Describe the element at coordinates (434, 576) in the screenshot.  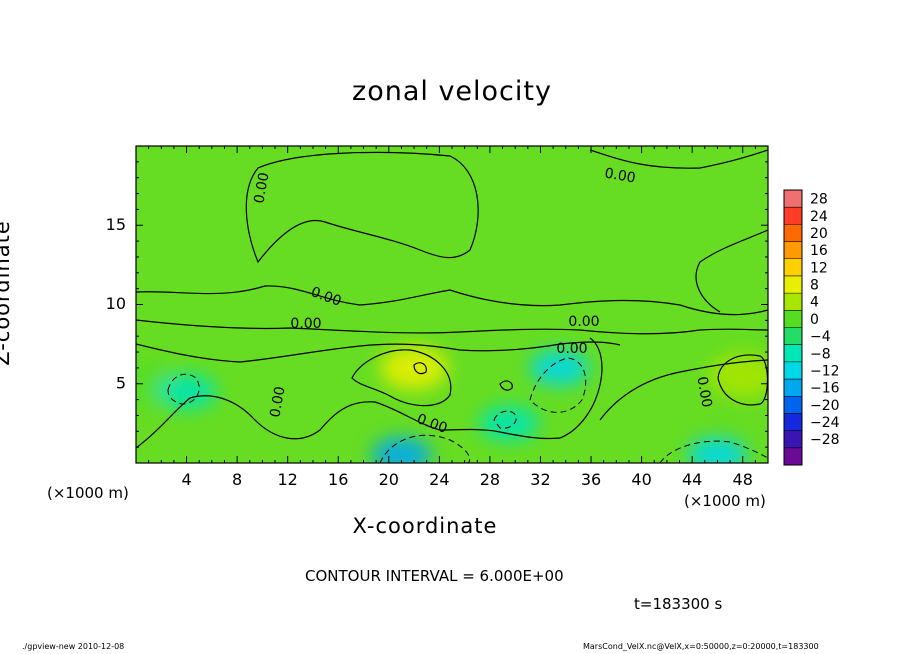
I see `contour-interval-text: CONTOUR INTERVAL = 6.000E+00` at that location.